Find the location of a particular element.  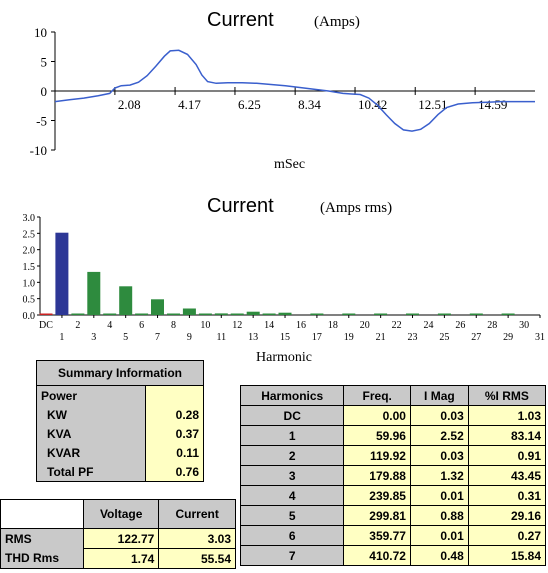

wave-x-ticks: 2.08 4.17 6.25 8.34 10.42 12.51 14.59 is located at coordinates (310, 99).